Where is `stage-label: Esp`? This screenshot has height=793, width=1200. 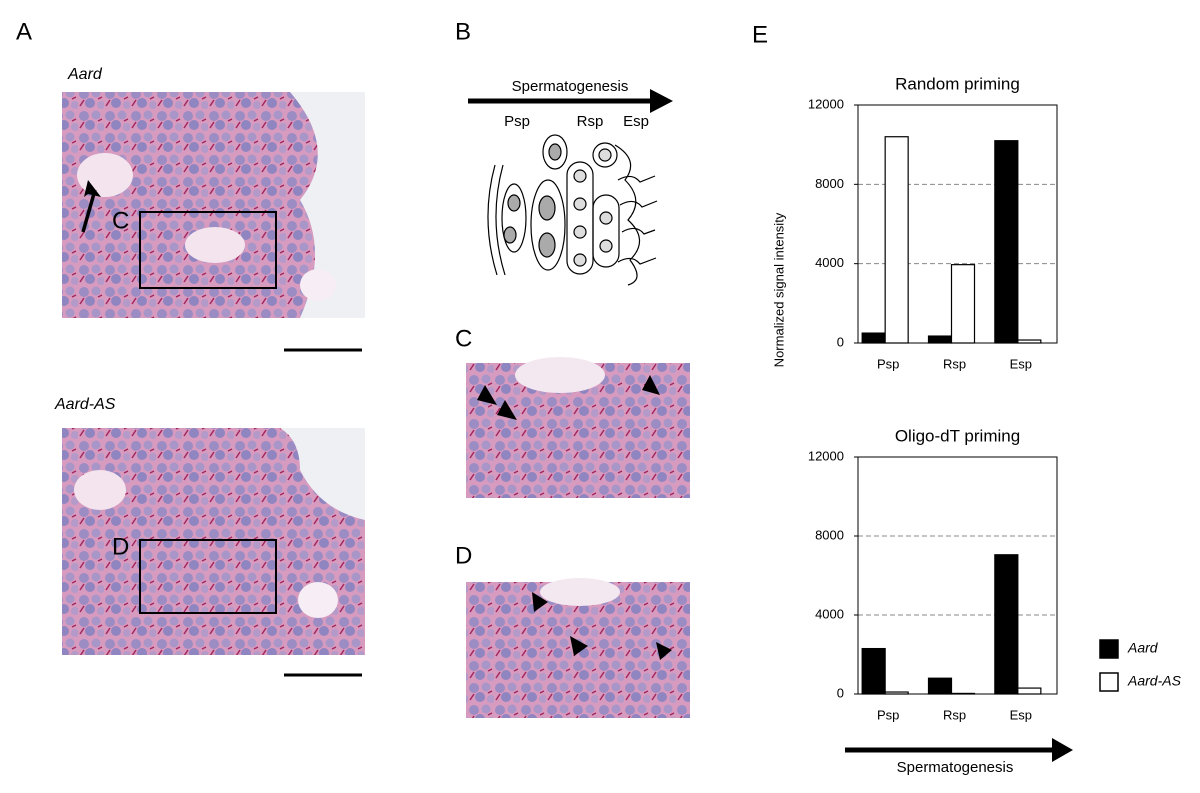
stage-label: Esp is located at coordinates (636, 121).